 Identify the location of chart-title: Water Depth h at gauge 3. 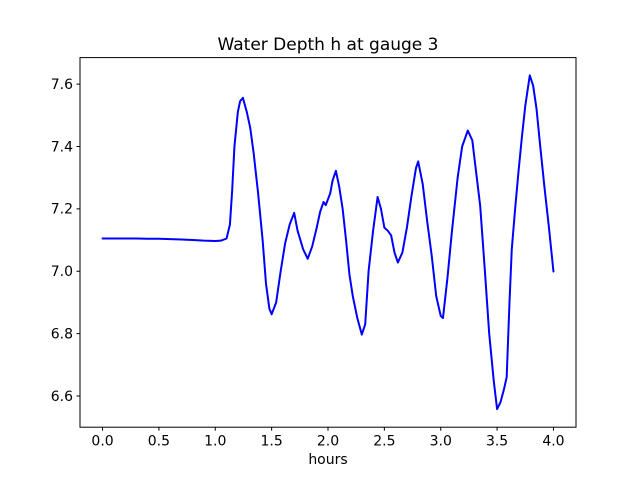
(328, 45).